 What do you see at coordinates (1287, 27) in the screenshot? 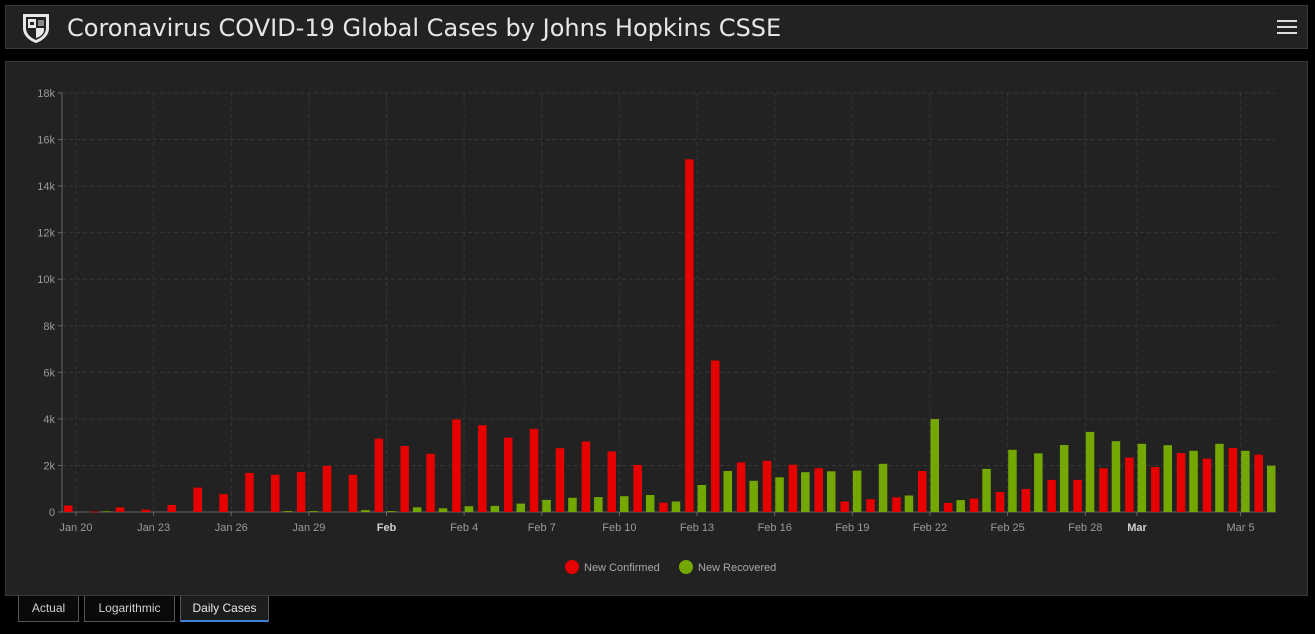
I see `hamburger-menu-icon` at bounding box center [1287, 27].